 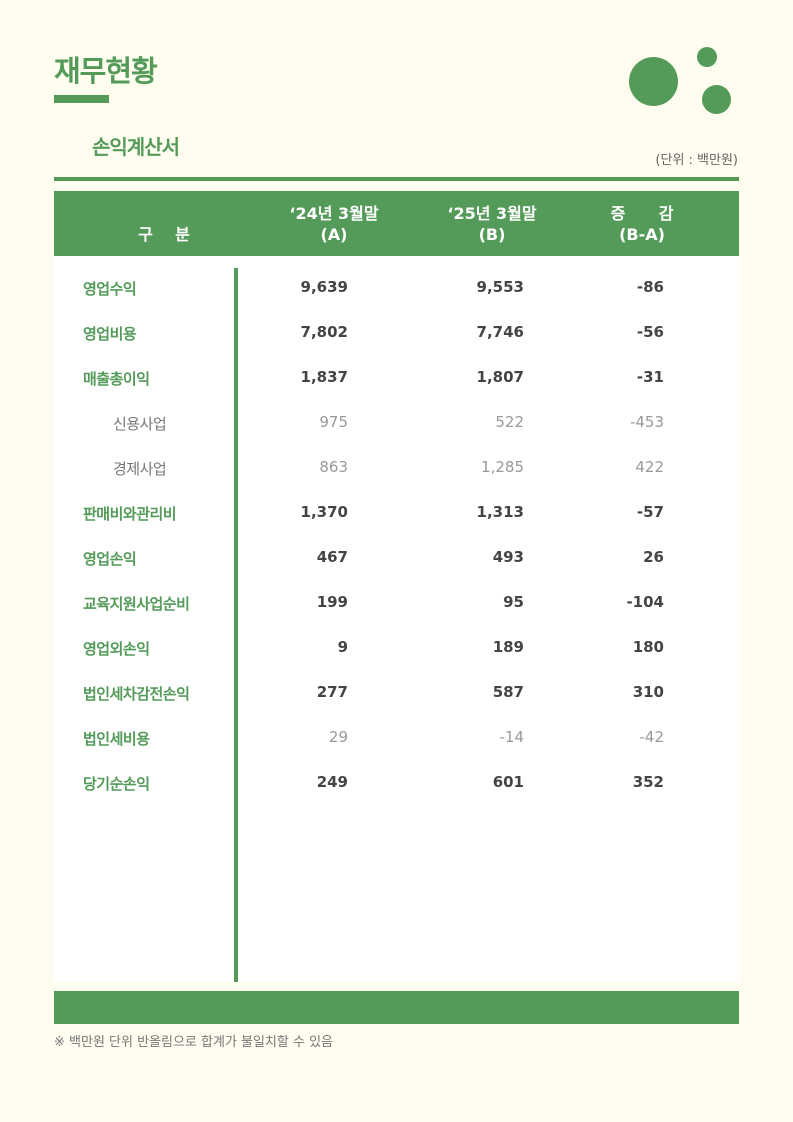 I want to click on value-diff: -104, so click(x=645, y=602).